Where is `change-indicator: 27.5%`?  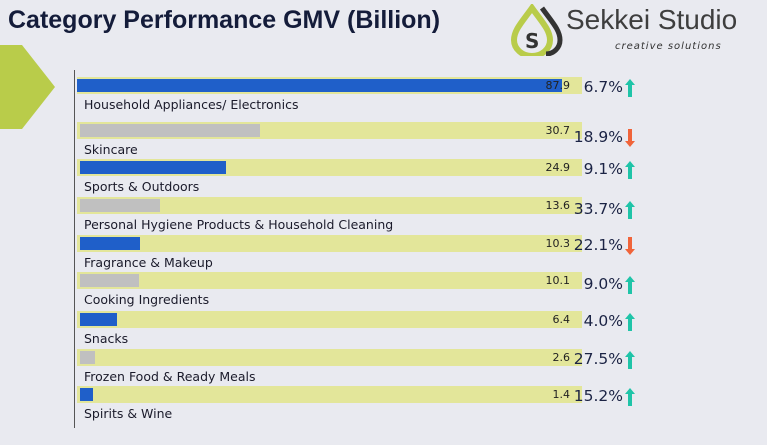 change-indicator: 27.5% is located at coordinates (595, 359).